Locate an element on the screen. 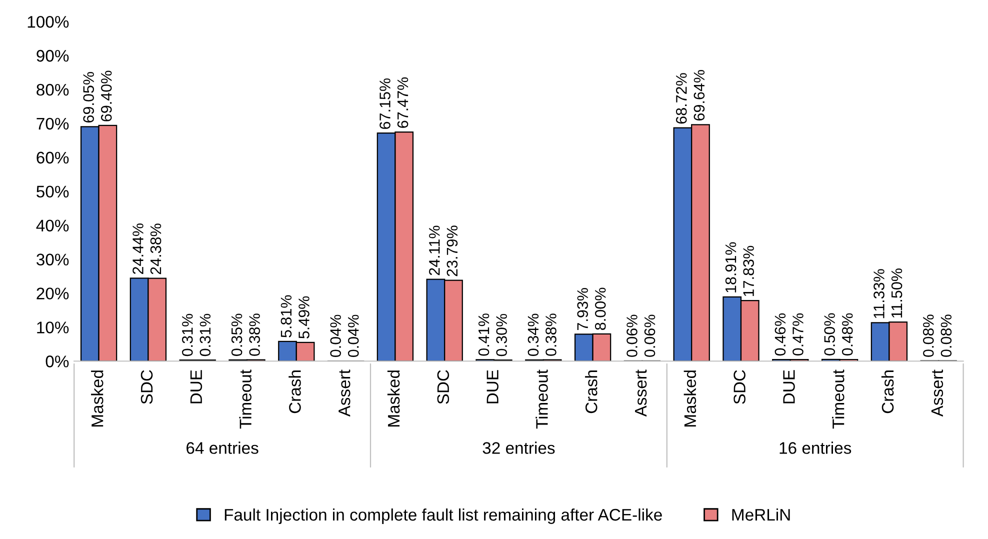 This screenshot has height=539, width=988. y-tick-label: 10% is located at coordinates (53, 328).